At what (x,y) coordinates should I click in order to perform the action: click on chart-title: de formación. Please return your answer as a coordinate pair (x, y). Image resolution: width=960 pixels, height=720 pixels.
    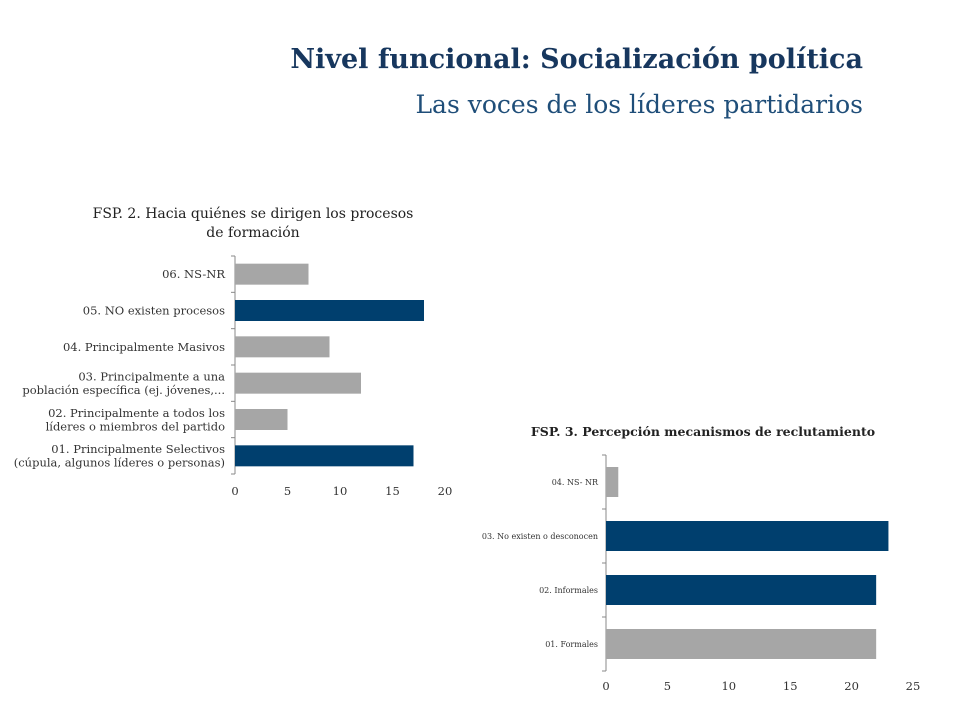
    Looking at the image, I should click on (252, 233).